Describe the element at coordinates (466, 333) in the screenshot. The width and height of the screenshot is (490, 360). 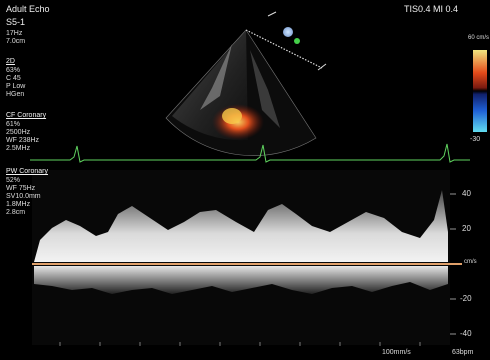
I see `velocity-tick: -40` at that location.